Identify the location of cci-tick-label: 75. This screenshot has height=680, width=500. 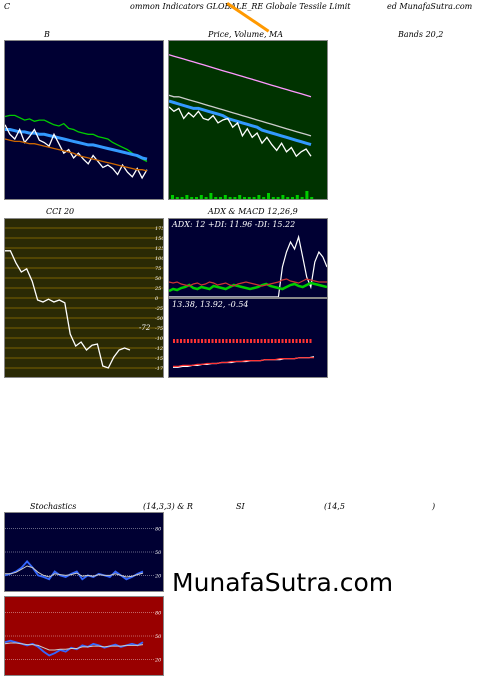
(158, 269).